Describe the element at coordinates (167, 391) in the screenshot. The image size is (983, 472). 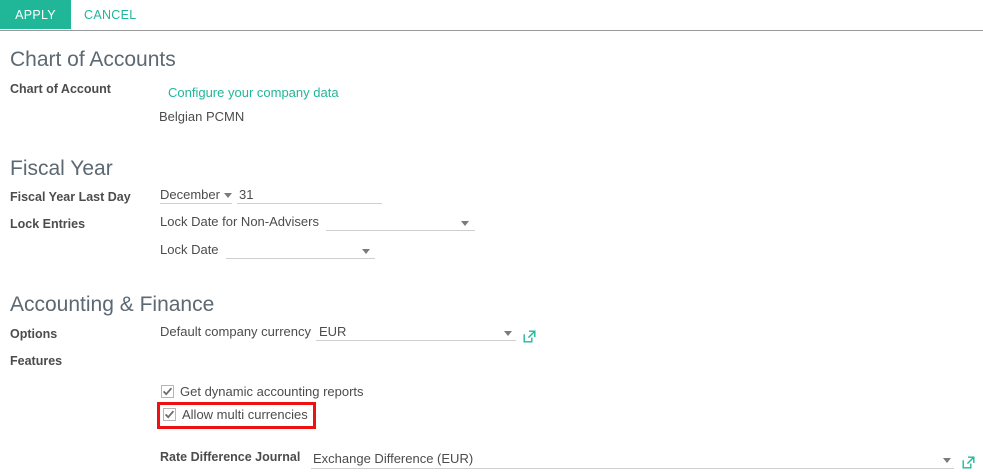
I see `checkbox-dynamic-accounting-reports` at that location.